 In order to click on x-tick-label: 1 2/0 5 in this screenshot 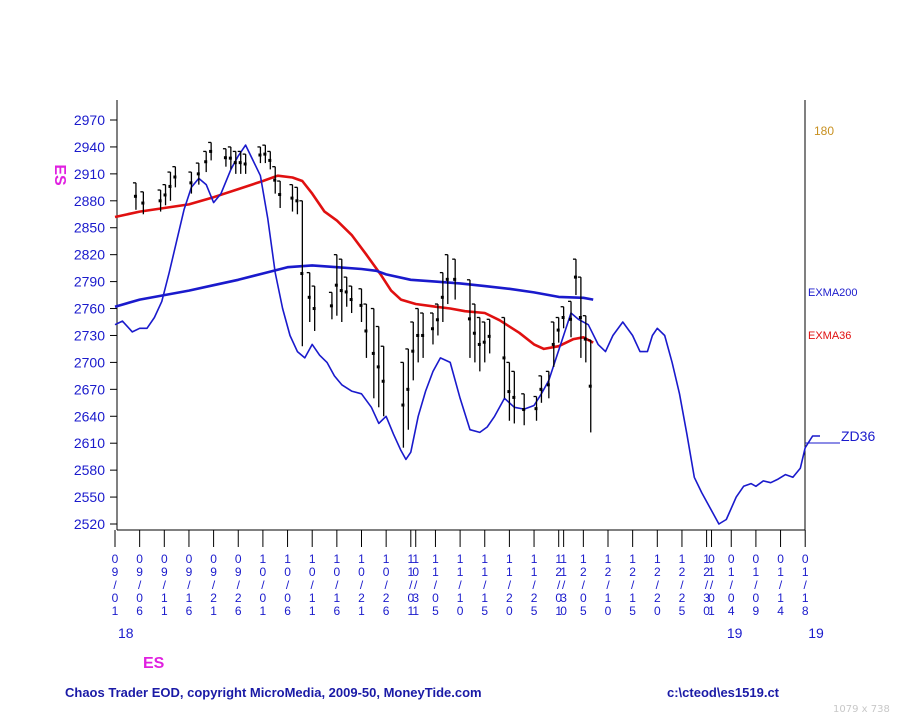, I will do `click(583, 585)`.